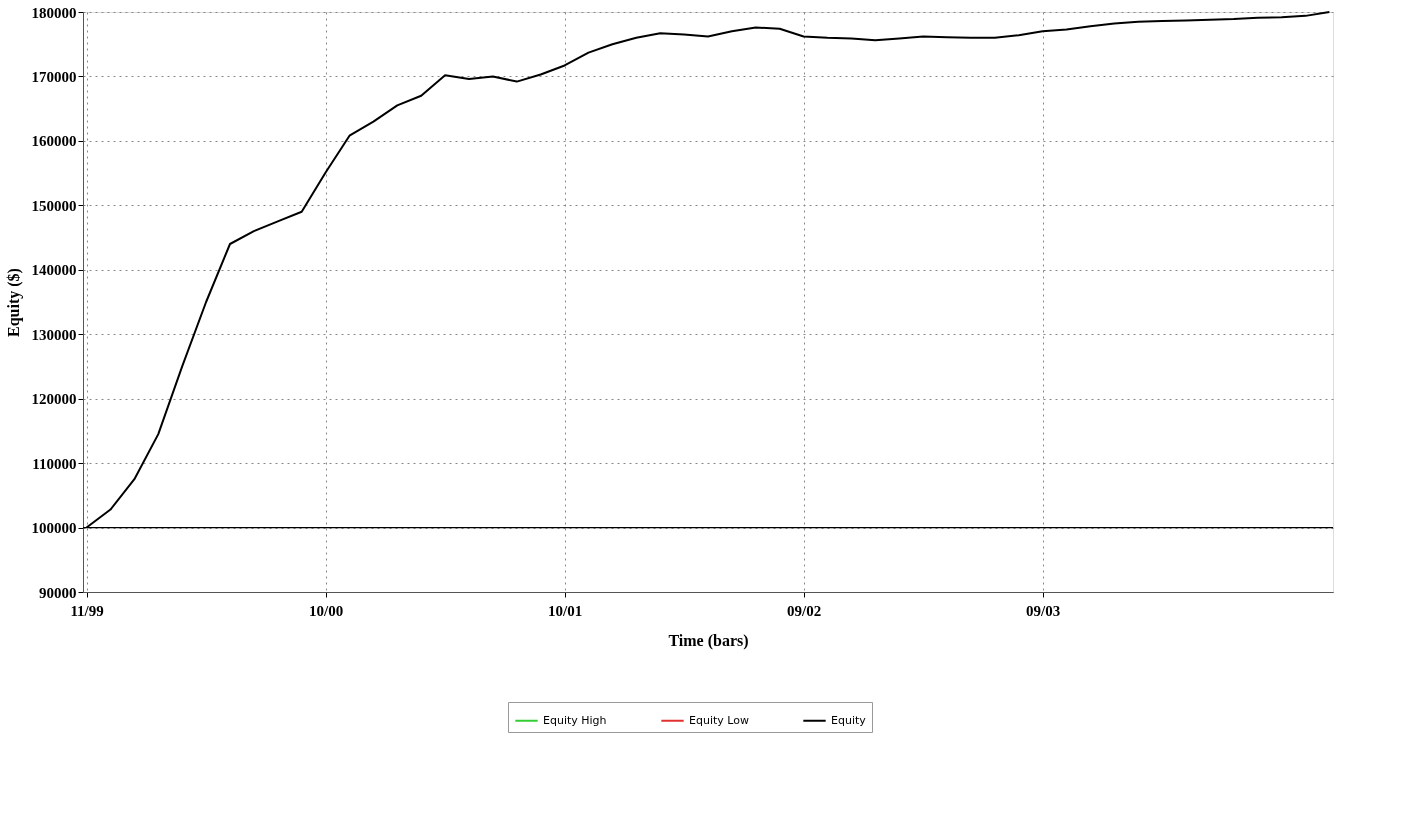  Describe the element at coordinates (565, 610) in the screenshot. I see `x-tick-label: 10/01` at that location.